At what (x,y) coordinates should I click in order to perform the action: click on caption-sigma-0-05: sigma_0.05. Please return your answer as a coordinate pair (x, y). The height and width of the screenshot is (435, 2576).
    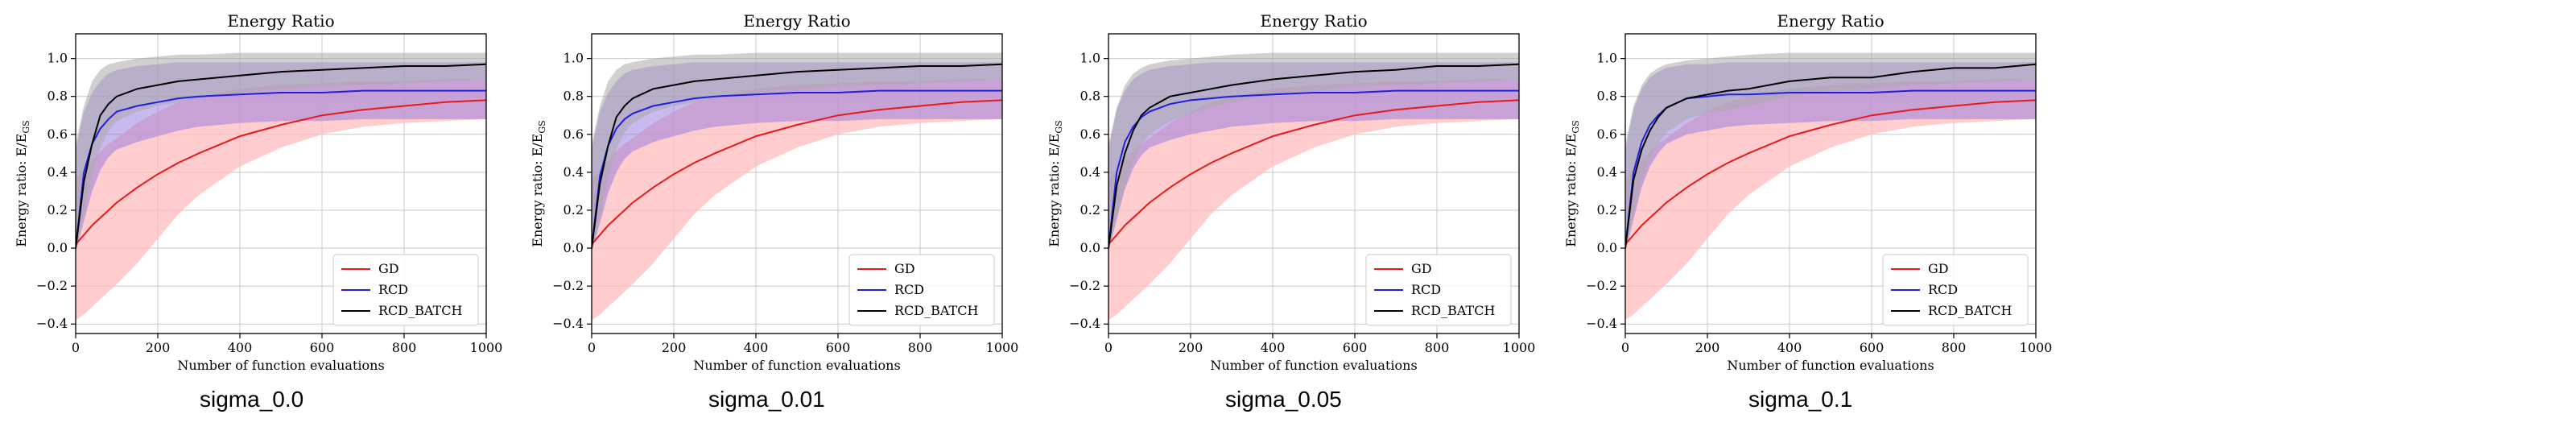
    Looking at the image, I should click on (1283, 400).